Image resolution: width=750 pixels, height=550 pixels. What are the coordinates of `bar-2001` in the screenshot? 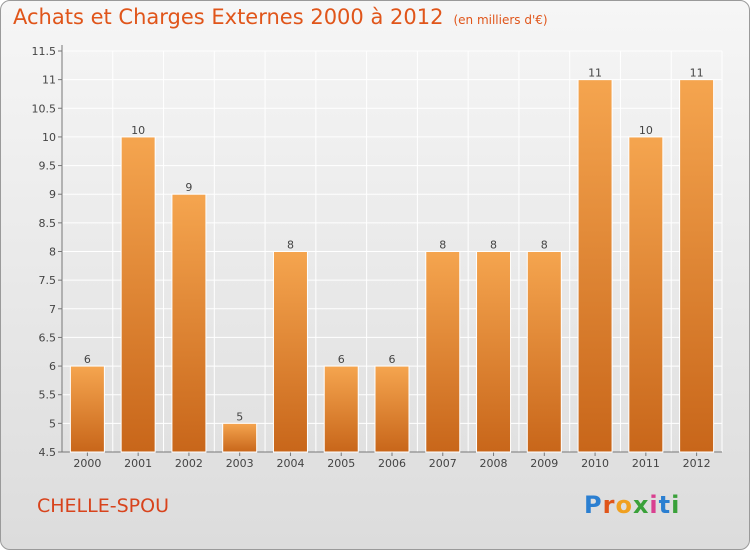 It's located at (138, 294).